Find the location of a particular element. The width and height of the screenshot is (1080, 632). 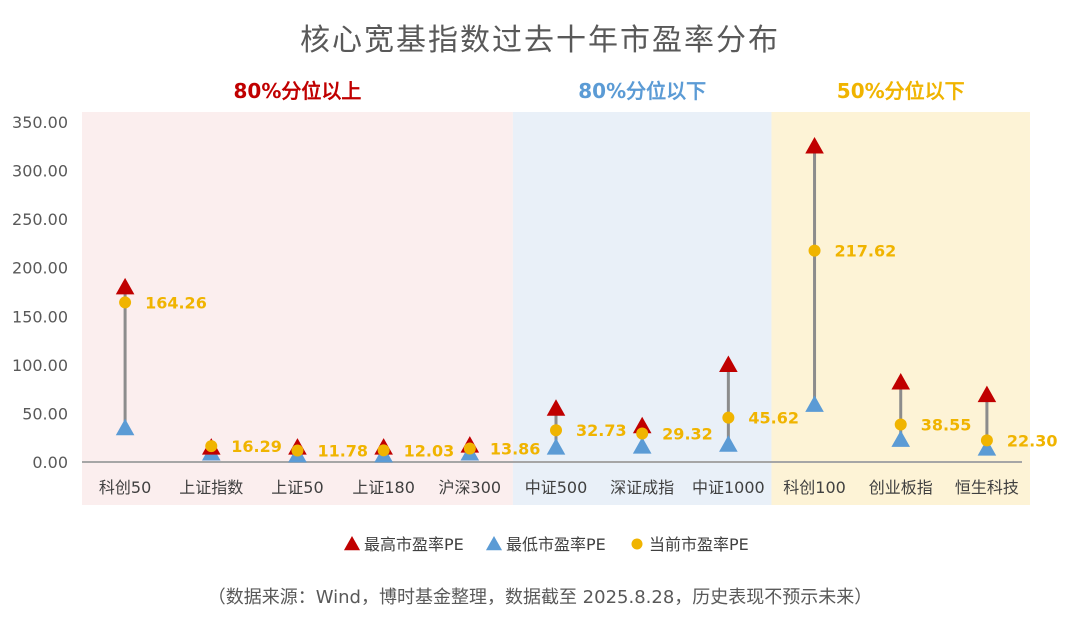

y-tick-label: 300.00 is located at coordinates (40, 171).